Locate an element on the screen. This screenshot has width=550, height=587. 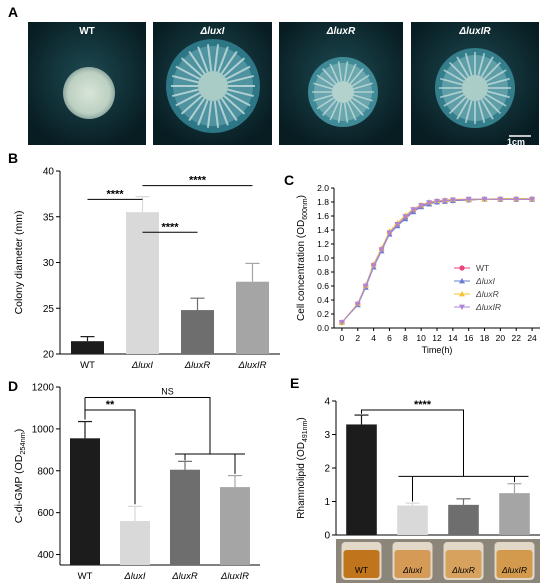
series-line is located at coordinates (437, 260).